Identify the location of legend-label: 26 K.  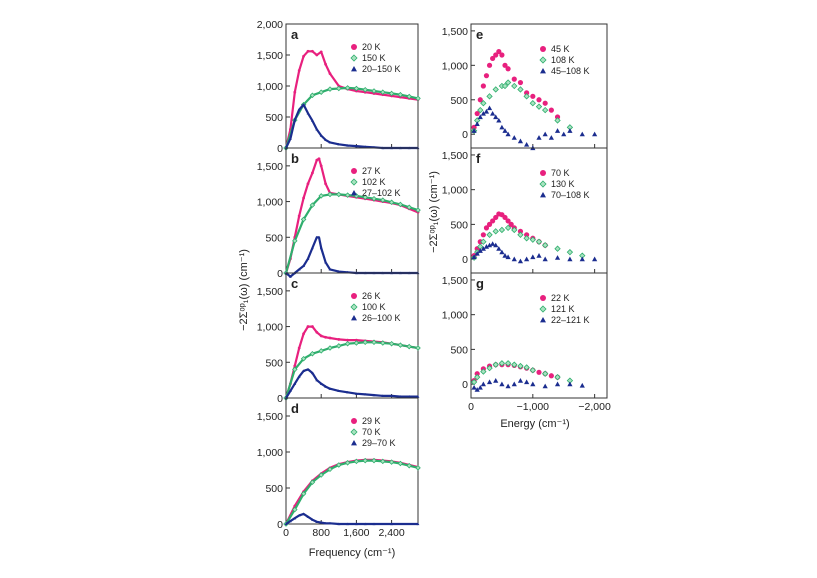
(371, 296).